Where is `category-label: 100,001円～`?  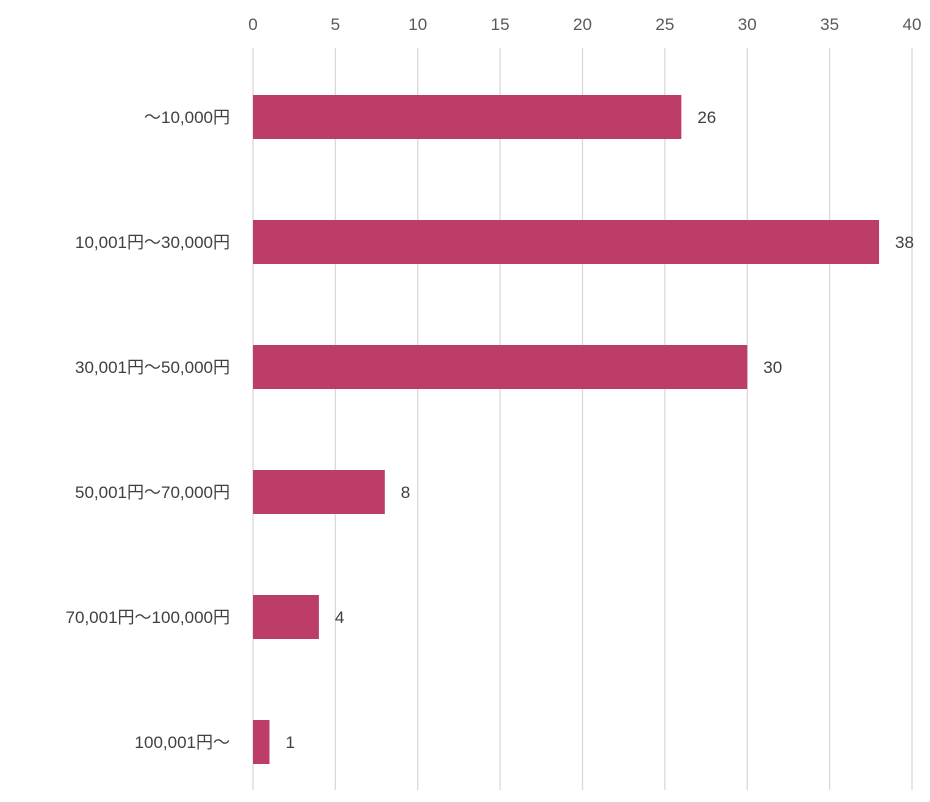 category-label: 100,001円～ is located at coordinates (182, 742).